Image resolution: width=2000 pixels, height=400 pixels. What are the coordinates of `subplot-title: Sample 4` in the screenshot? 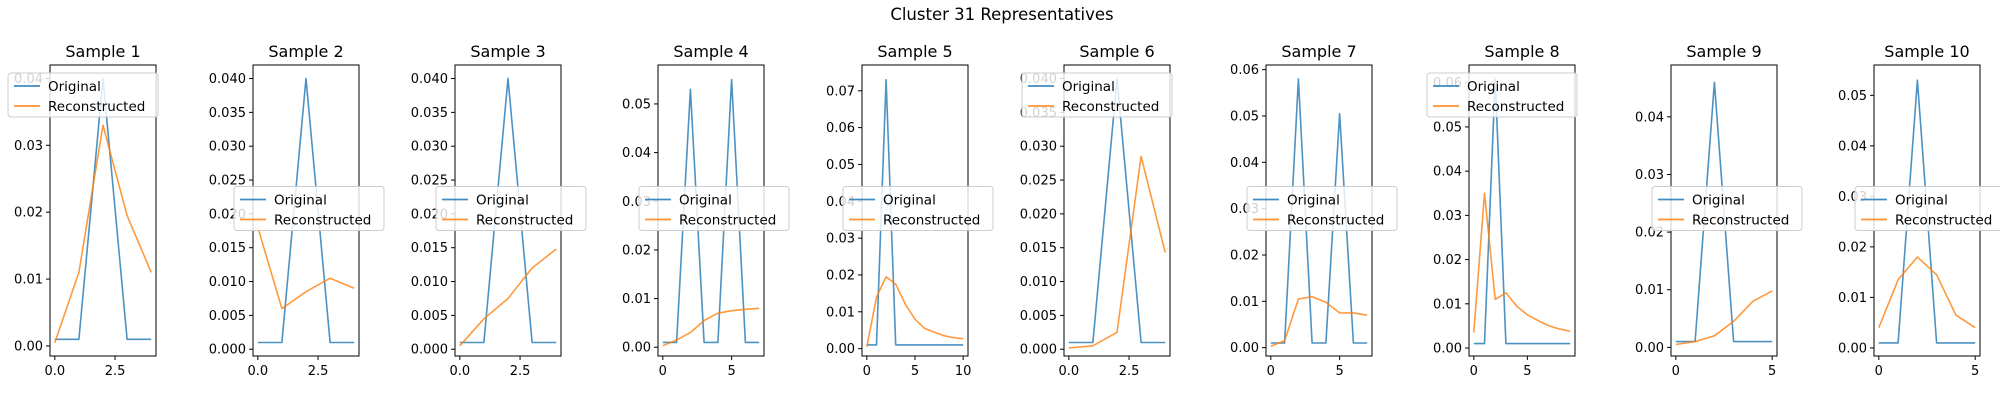 It's located at (710, 51).